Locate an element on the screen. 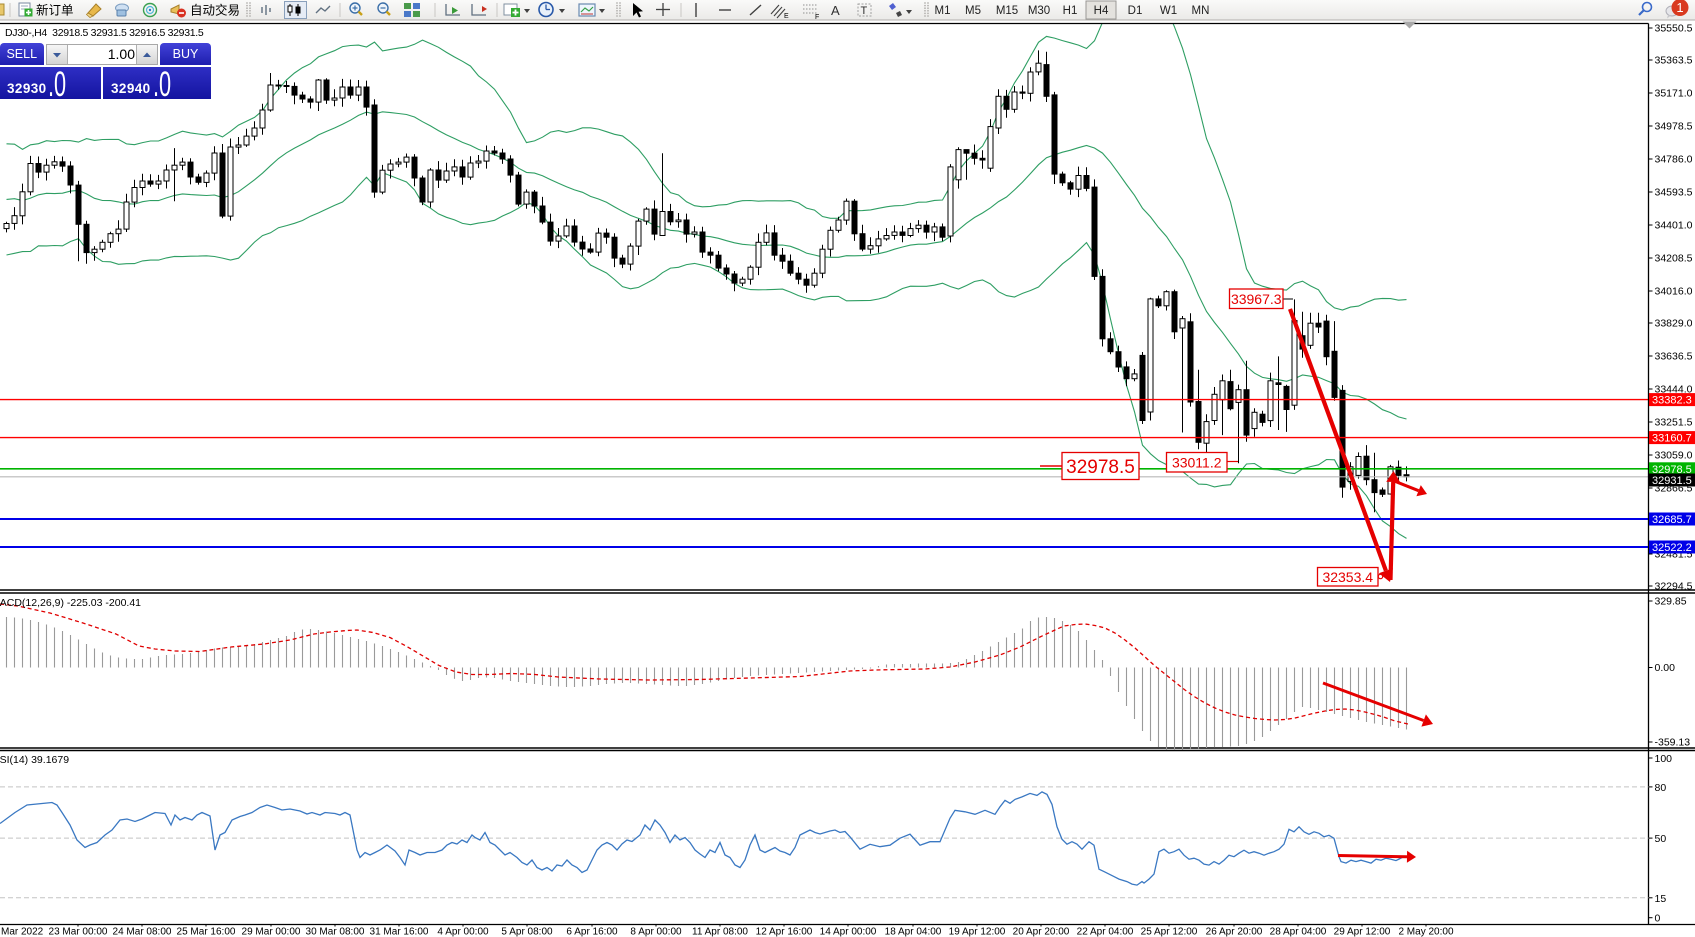 Image resolution: width=1695 pixels, height=937 pixels. svg-text: 34978.5 is located at coordinates (1674, 127).